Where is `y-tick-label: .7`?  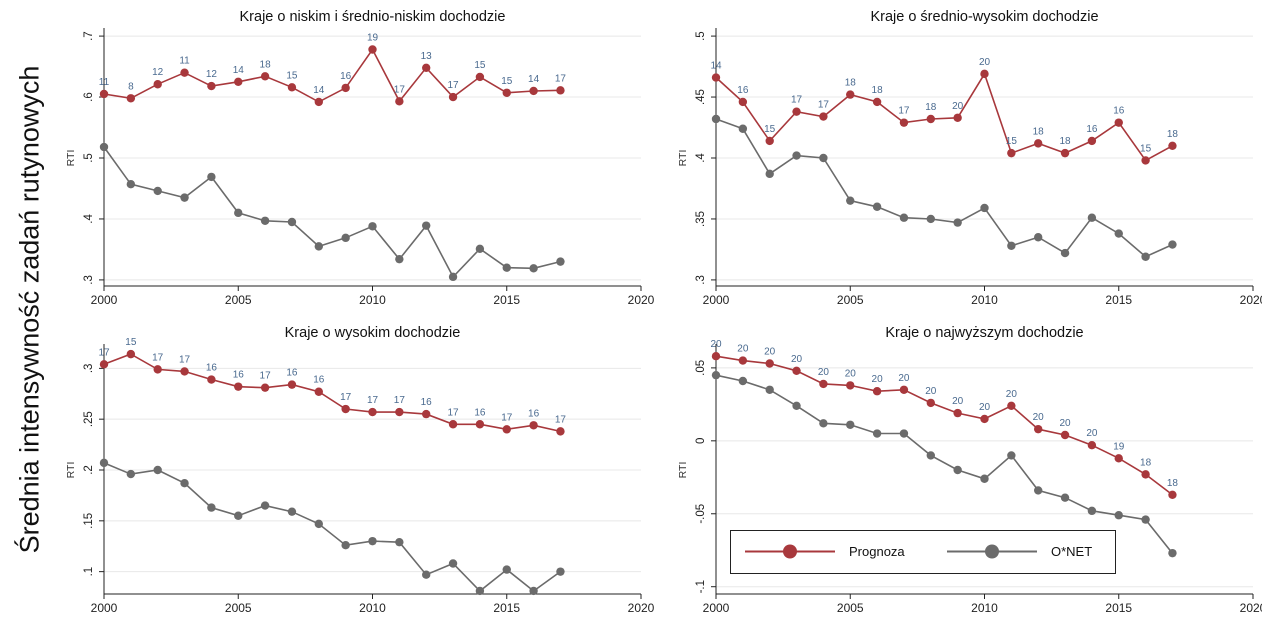 y-tick-label: .7 is located at coordinates (89, 36).